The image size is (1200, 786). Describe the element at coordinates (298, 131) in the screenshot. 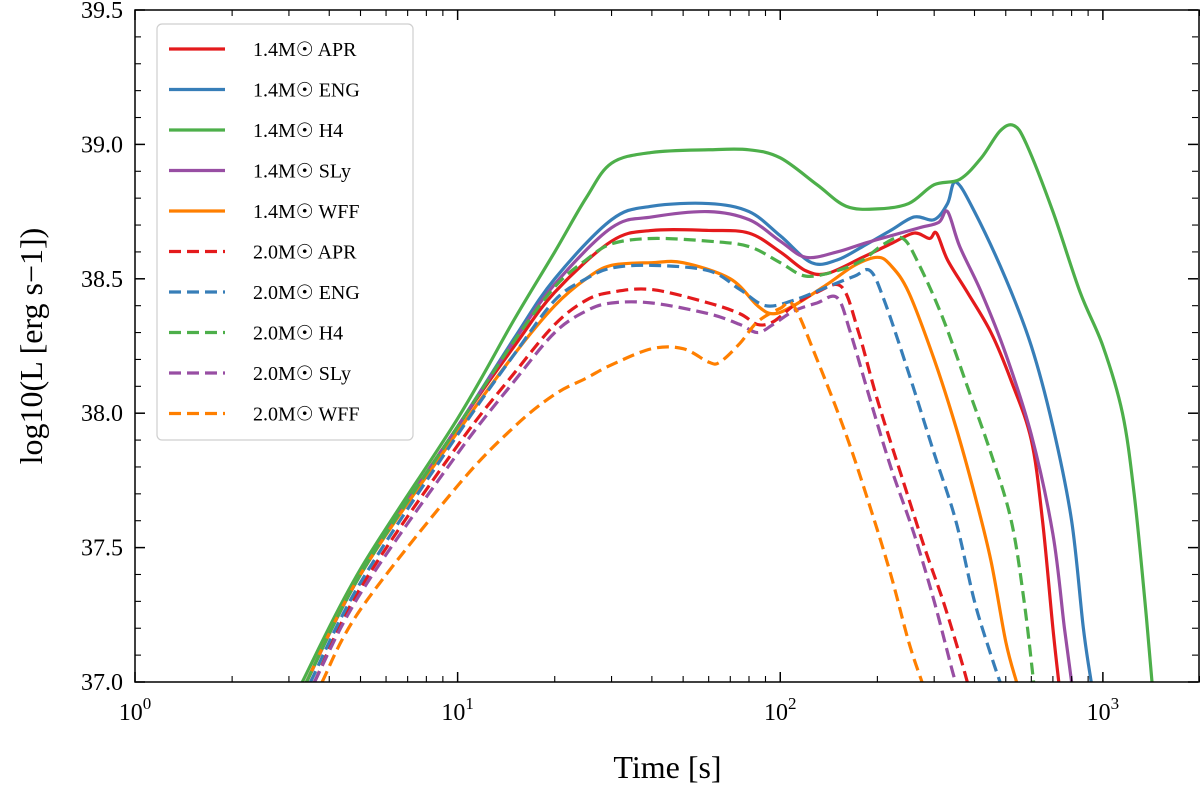

I see `legend-label-1-4m-h4: 1.4M☉ H4` at that location.